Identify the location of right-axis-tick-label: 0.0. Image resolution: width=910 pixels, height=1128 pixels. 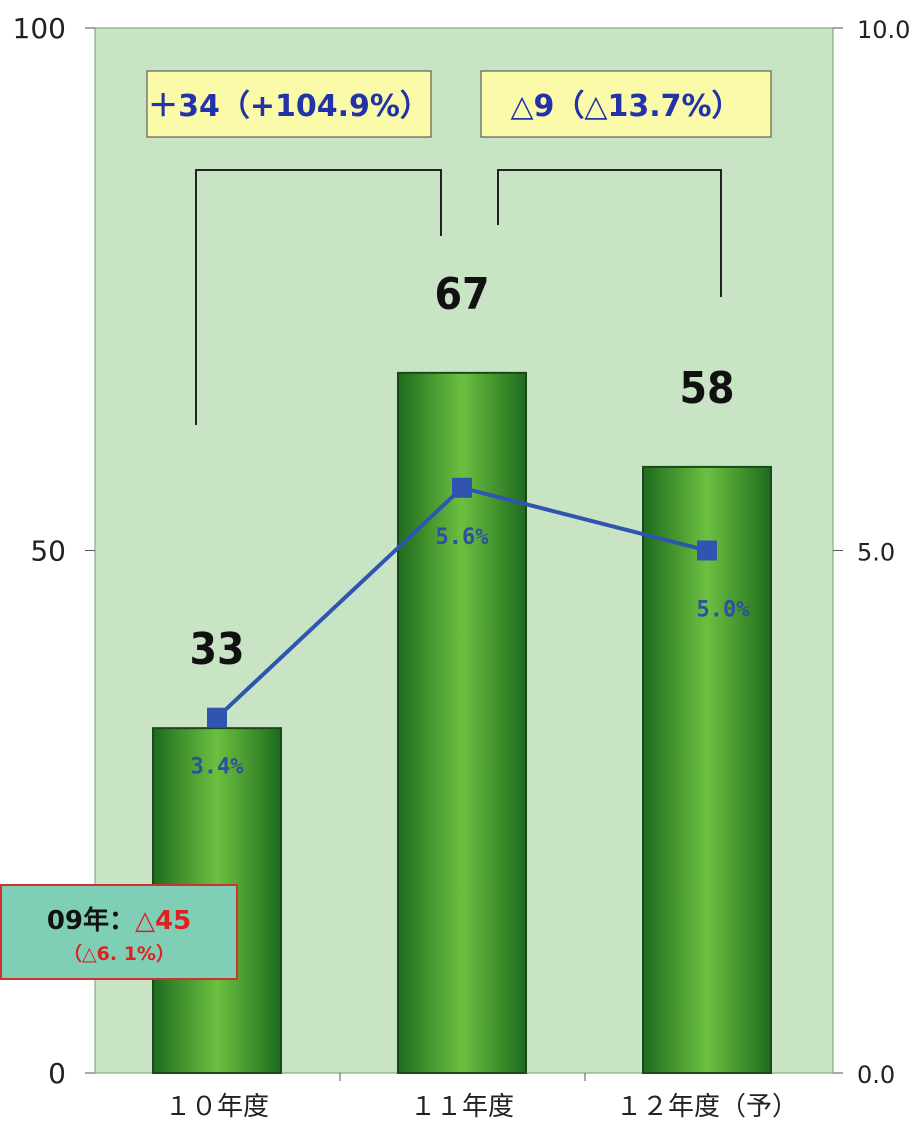
(876, 1075).